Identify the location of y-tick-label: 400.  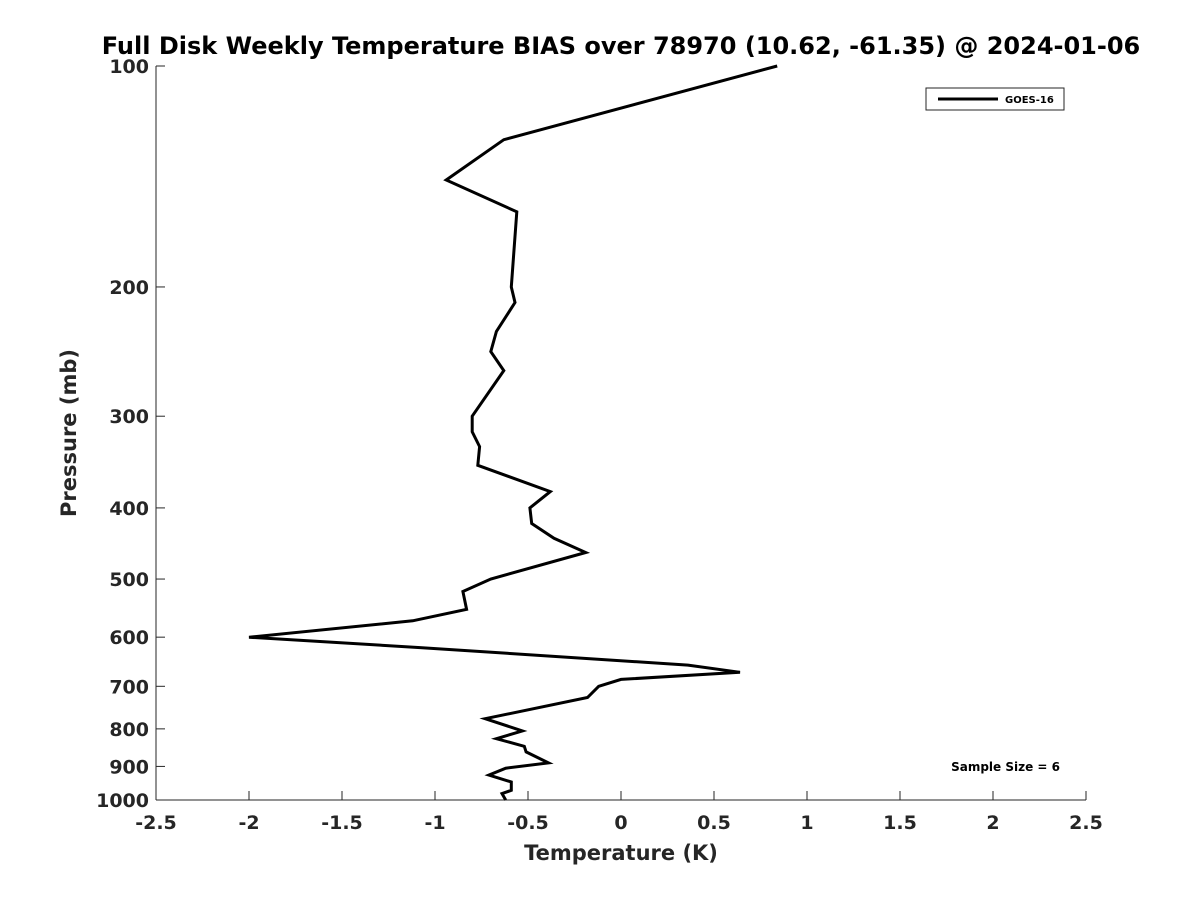
(129, 509).